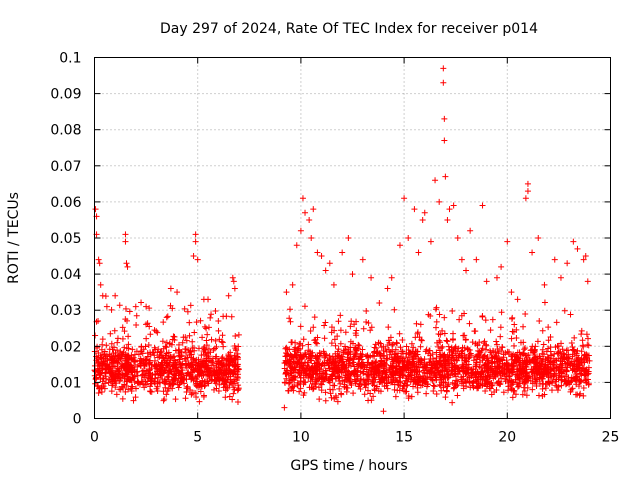 This screenshot has height=480, width=640. I want to click on x-tick-label: 20, so click(507, 438).